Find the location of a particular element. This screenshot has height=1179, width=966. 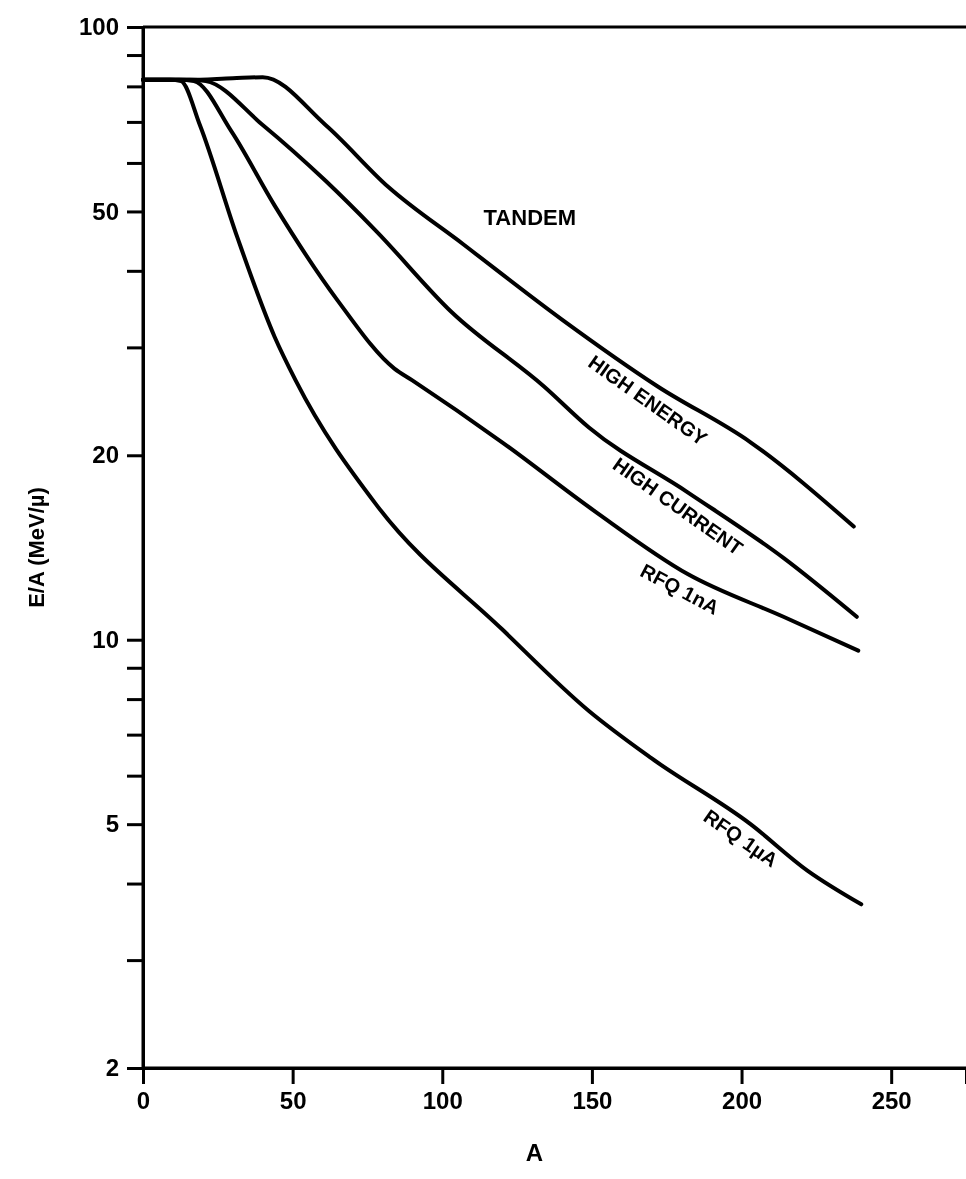

x-tick-label: 150 is located at coordinates (592, 1101).